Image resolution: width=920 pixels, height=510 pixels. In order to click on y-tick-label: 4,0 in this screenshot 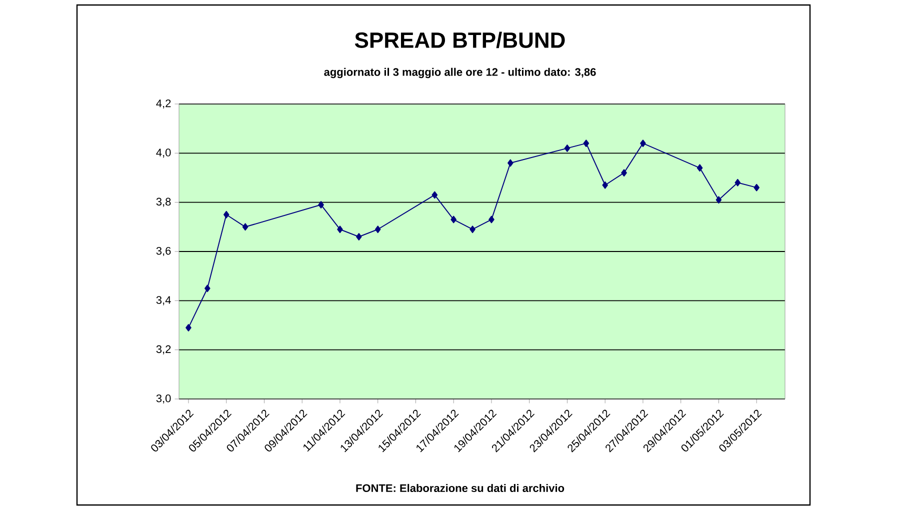, I will do `click(163, 153)`.